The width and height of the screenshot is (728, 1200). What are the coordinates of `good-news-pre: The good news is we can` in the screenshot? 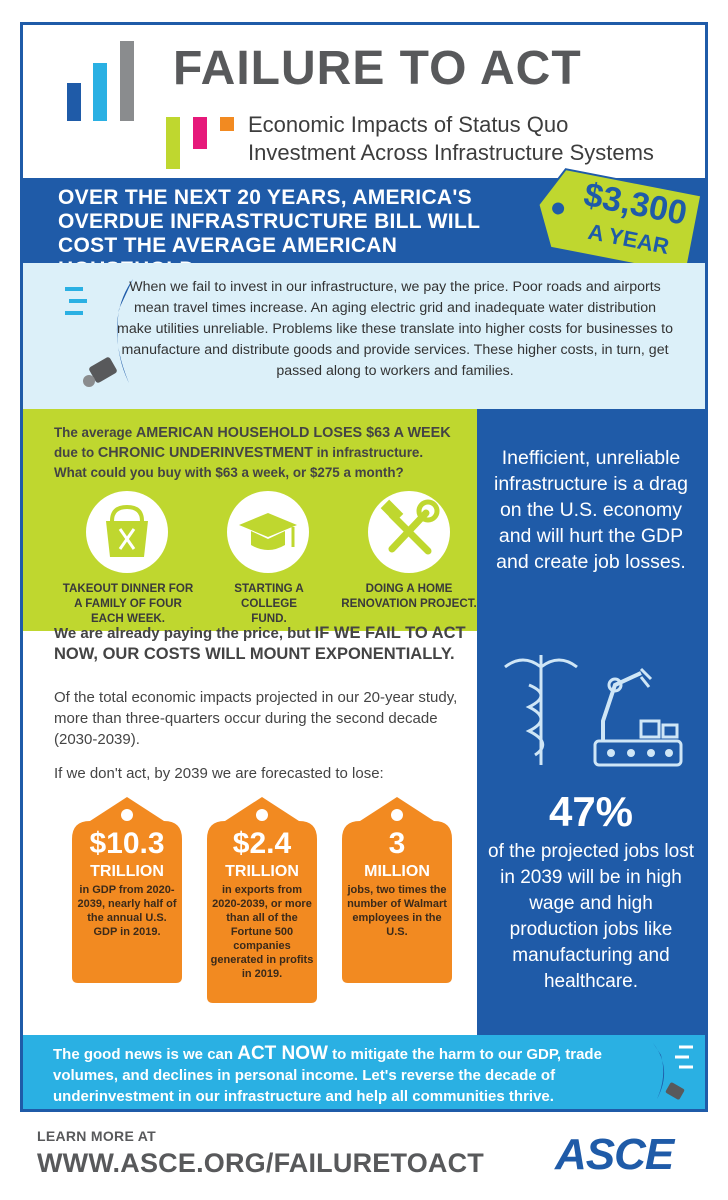 It's located at (145, 1054).